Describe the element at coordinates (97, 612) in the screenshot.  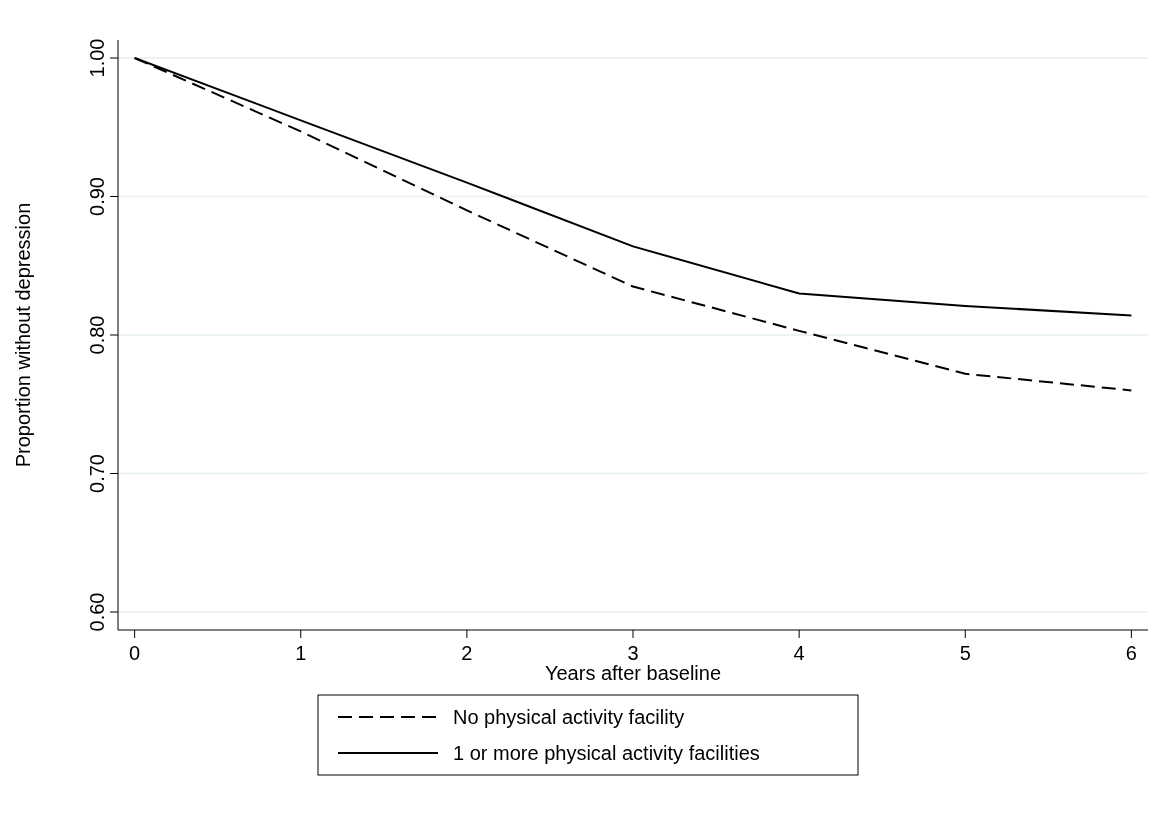
I see `y-tick-label: 0.60` at that location.